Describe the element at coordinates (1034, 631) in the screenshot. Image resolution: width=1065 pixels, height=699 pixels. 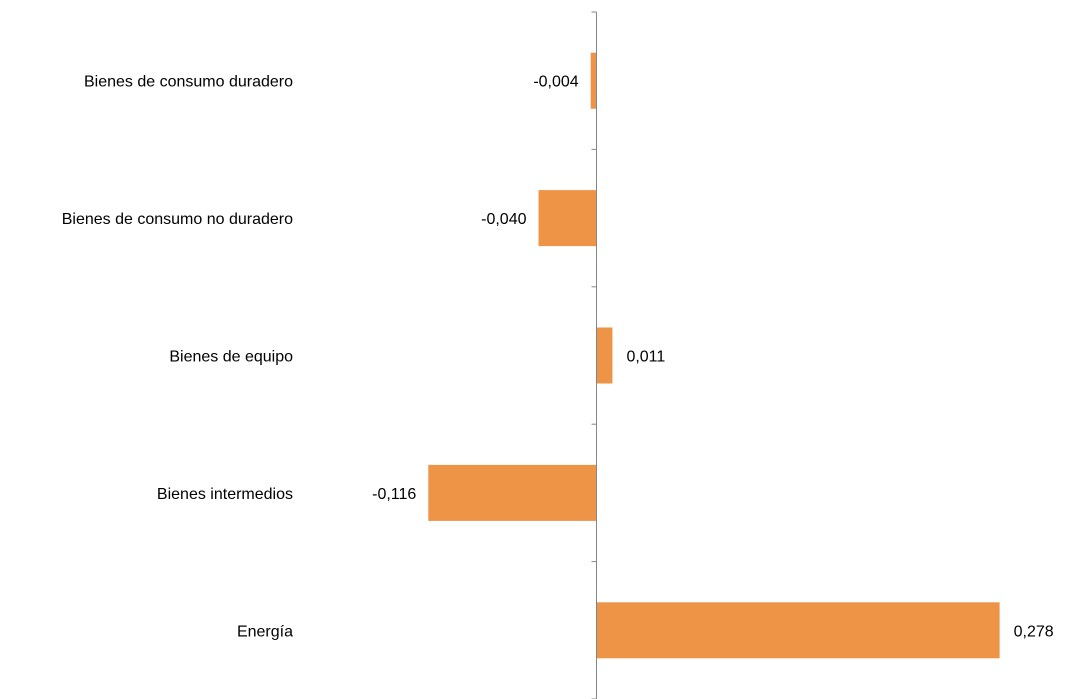
I see `data-label: 0,278` at that location.